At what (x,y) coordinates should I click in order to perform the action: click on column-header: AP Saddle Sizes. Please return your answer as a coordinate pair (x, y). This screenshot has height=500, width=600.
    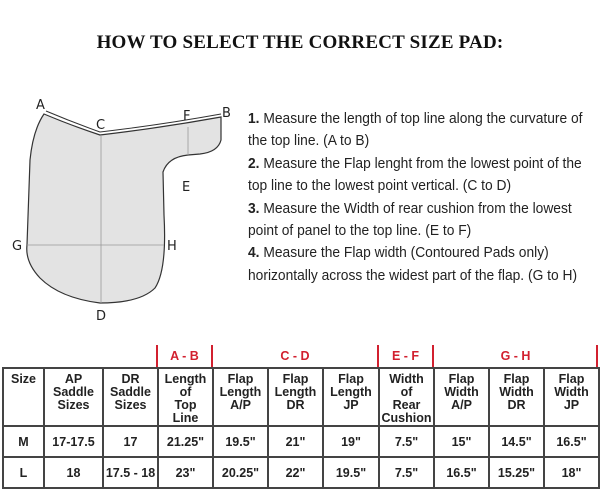
    Looking at the image, I should click on (73, 397).